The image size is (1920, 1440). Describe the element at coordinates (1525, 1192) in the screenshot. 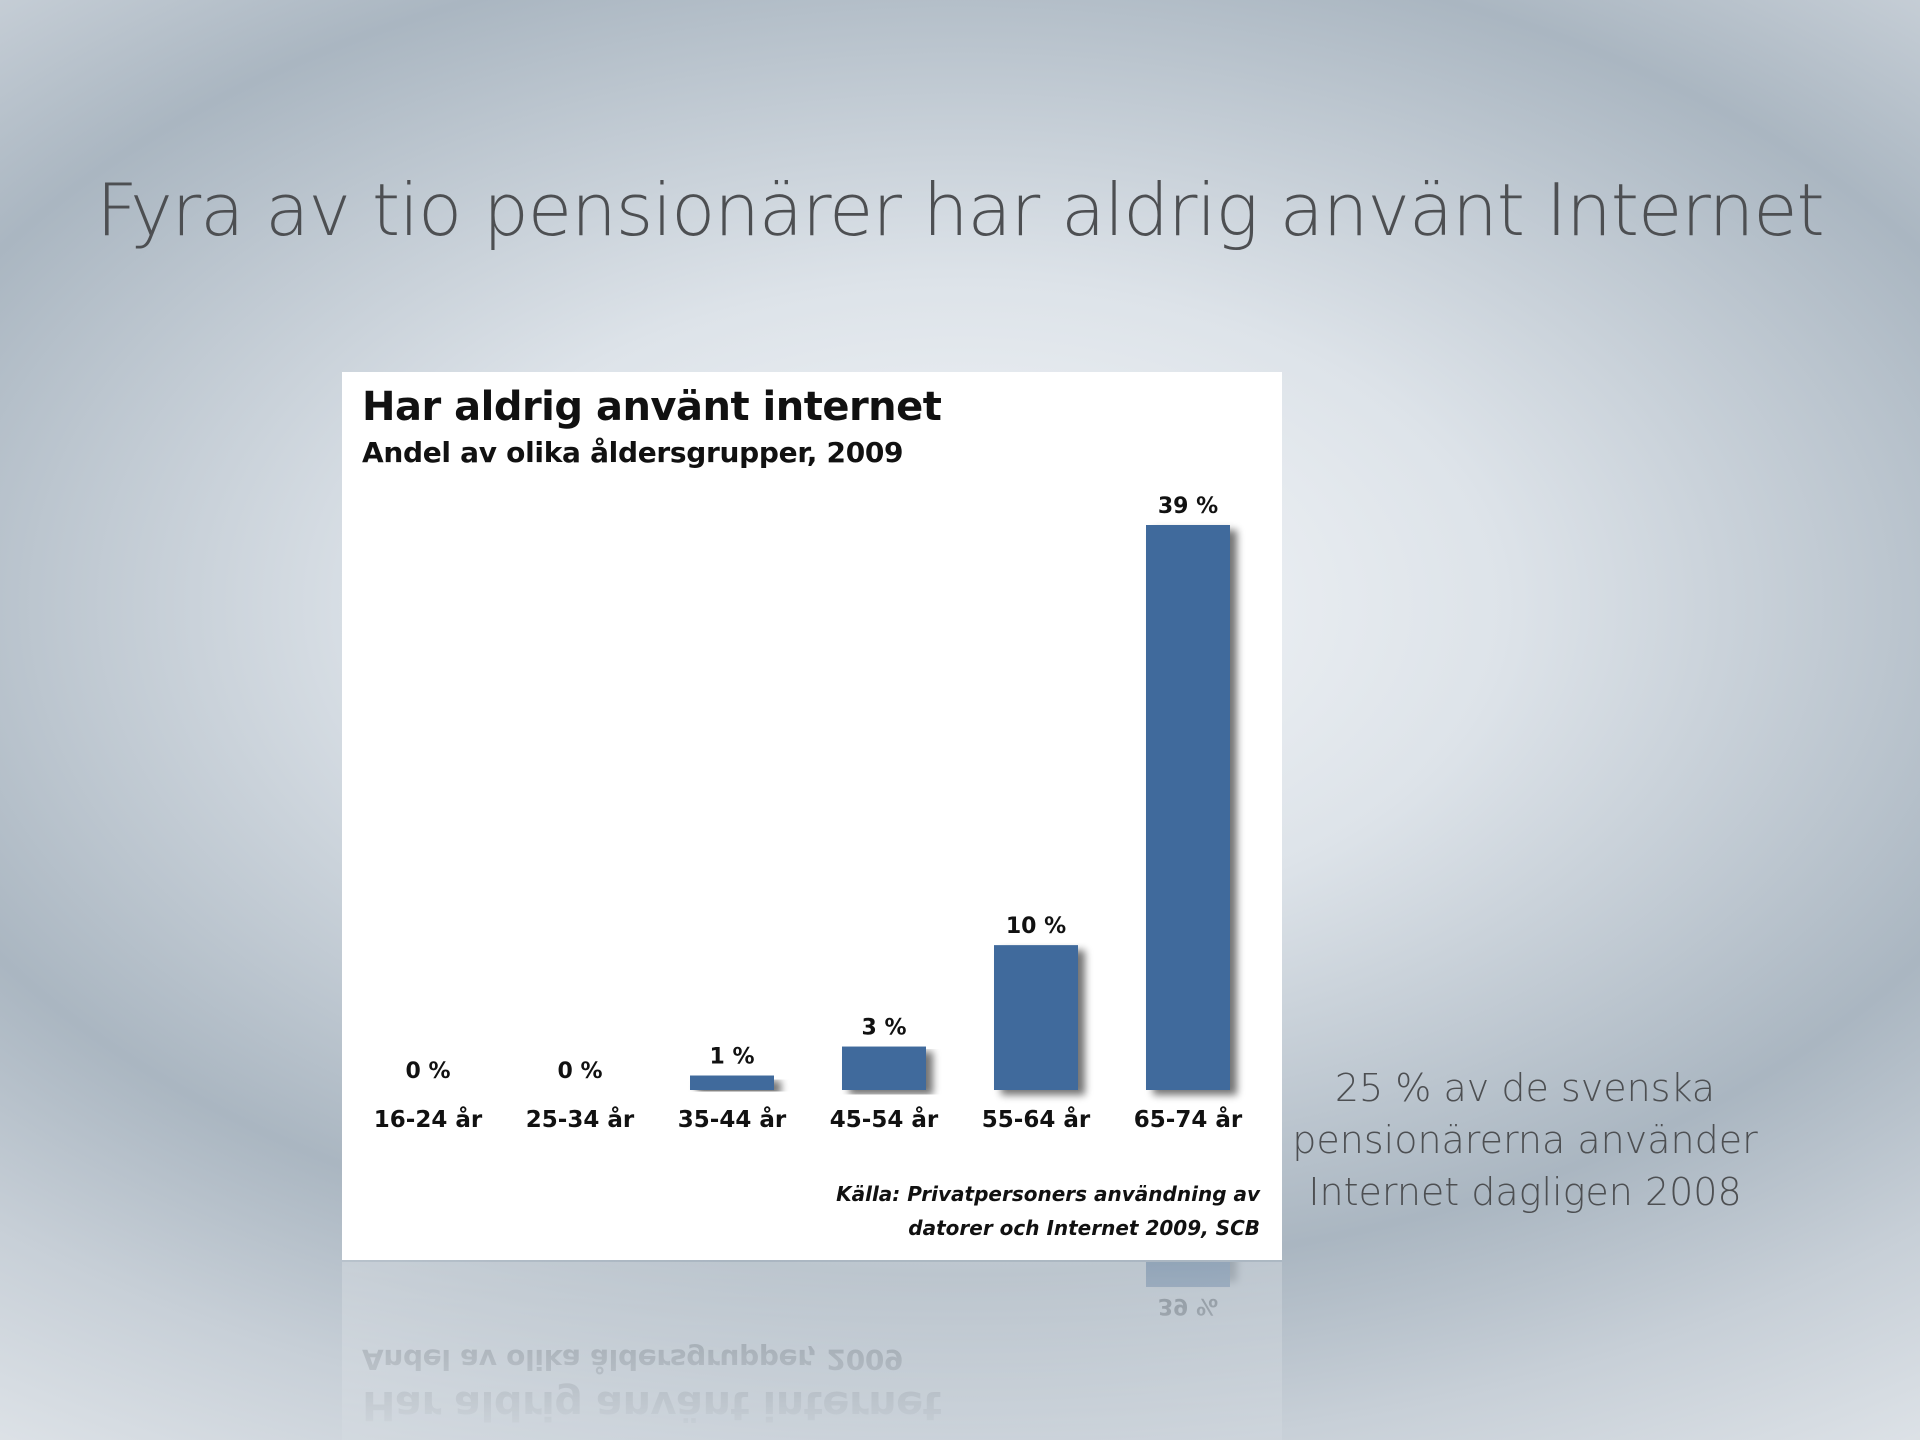

I see `side-note-line: Internet dagligen 2008` at that location.